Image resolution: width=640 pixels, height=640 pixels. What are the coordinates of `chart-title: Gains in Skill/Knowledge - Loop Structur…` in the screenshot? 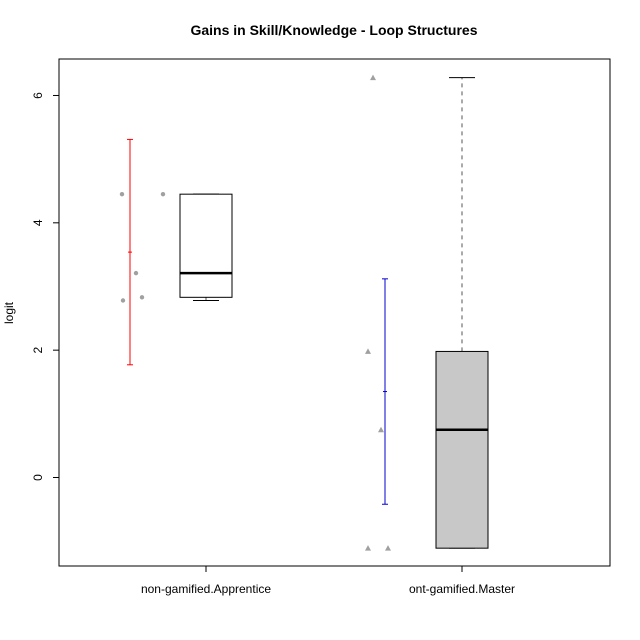 It's located at (333, 30).